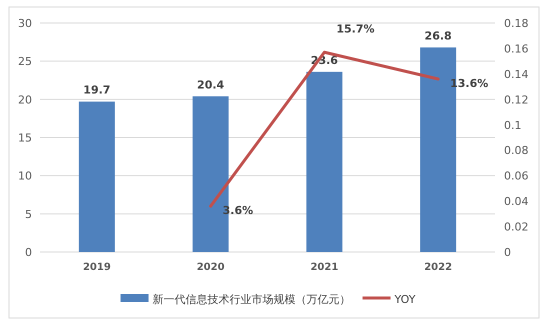 This screenshot has width=548, height=325. What do you see at coordinates (516, 201) in the screenshot?
I see `y2-tick-label: 0.04` at bounding box center [516, 201].